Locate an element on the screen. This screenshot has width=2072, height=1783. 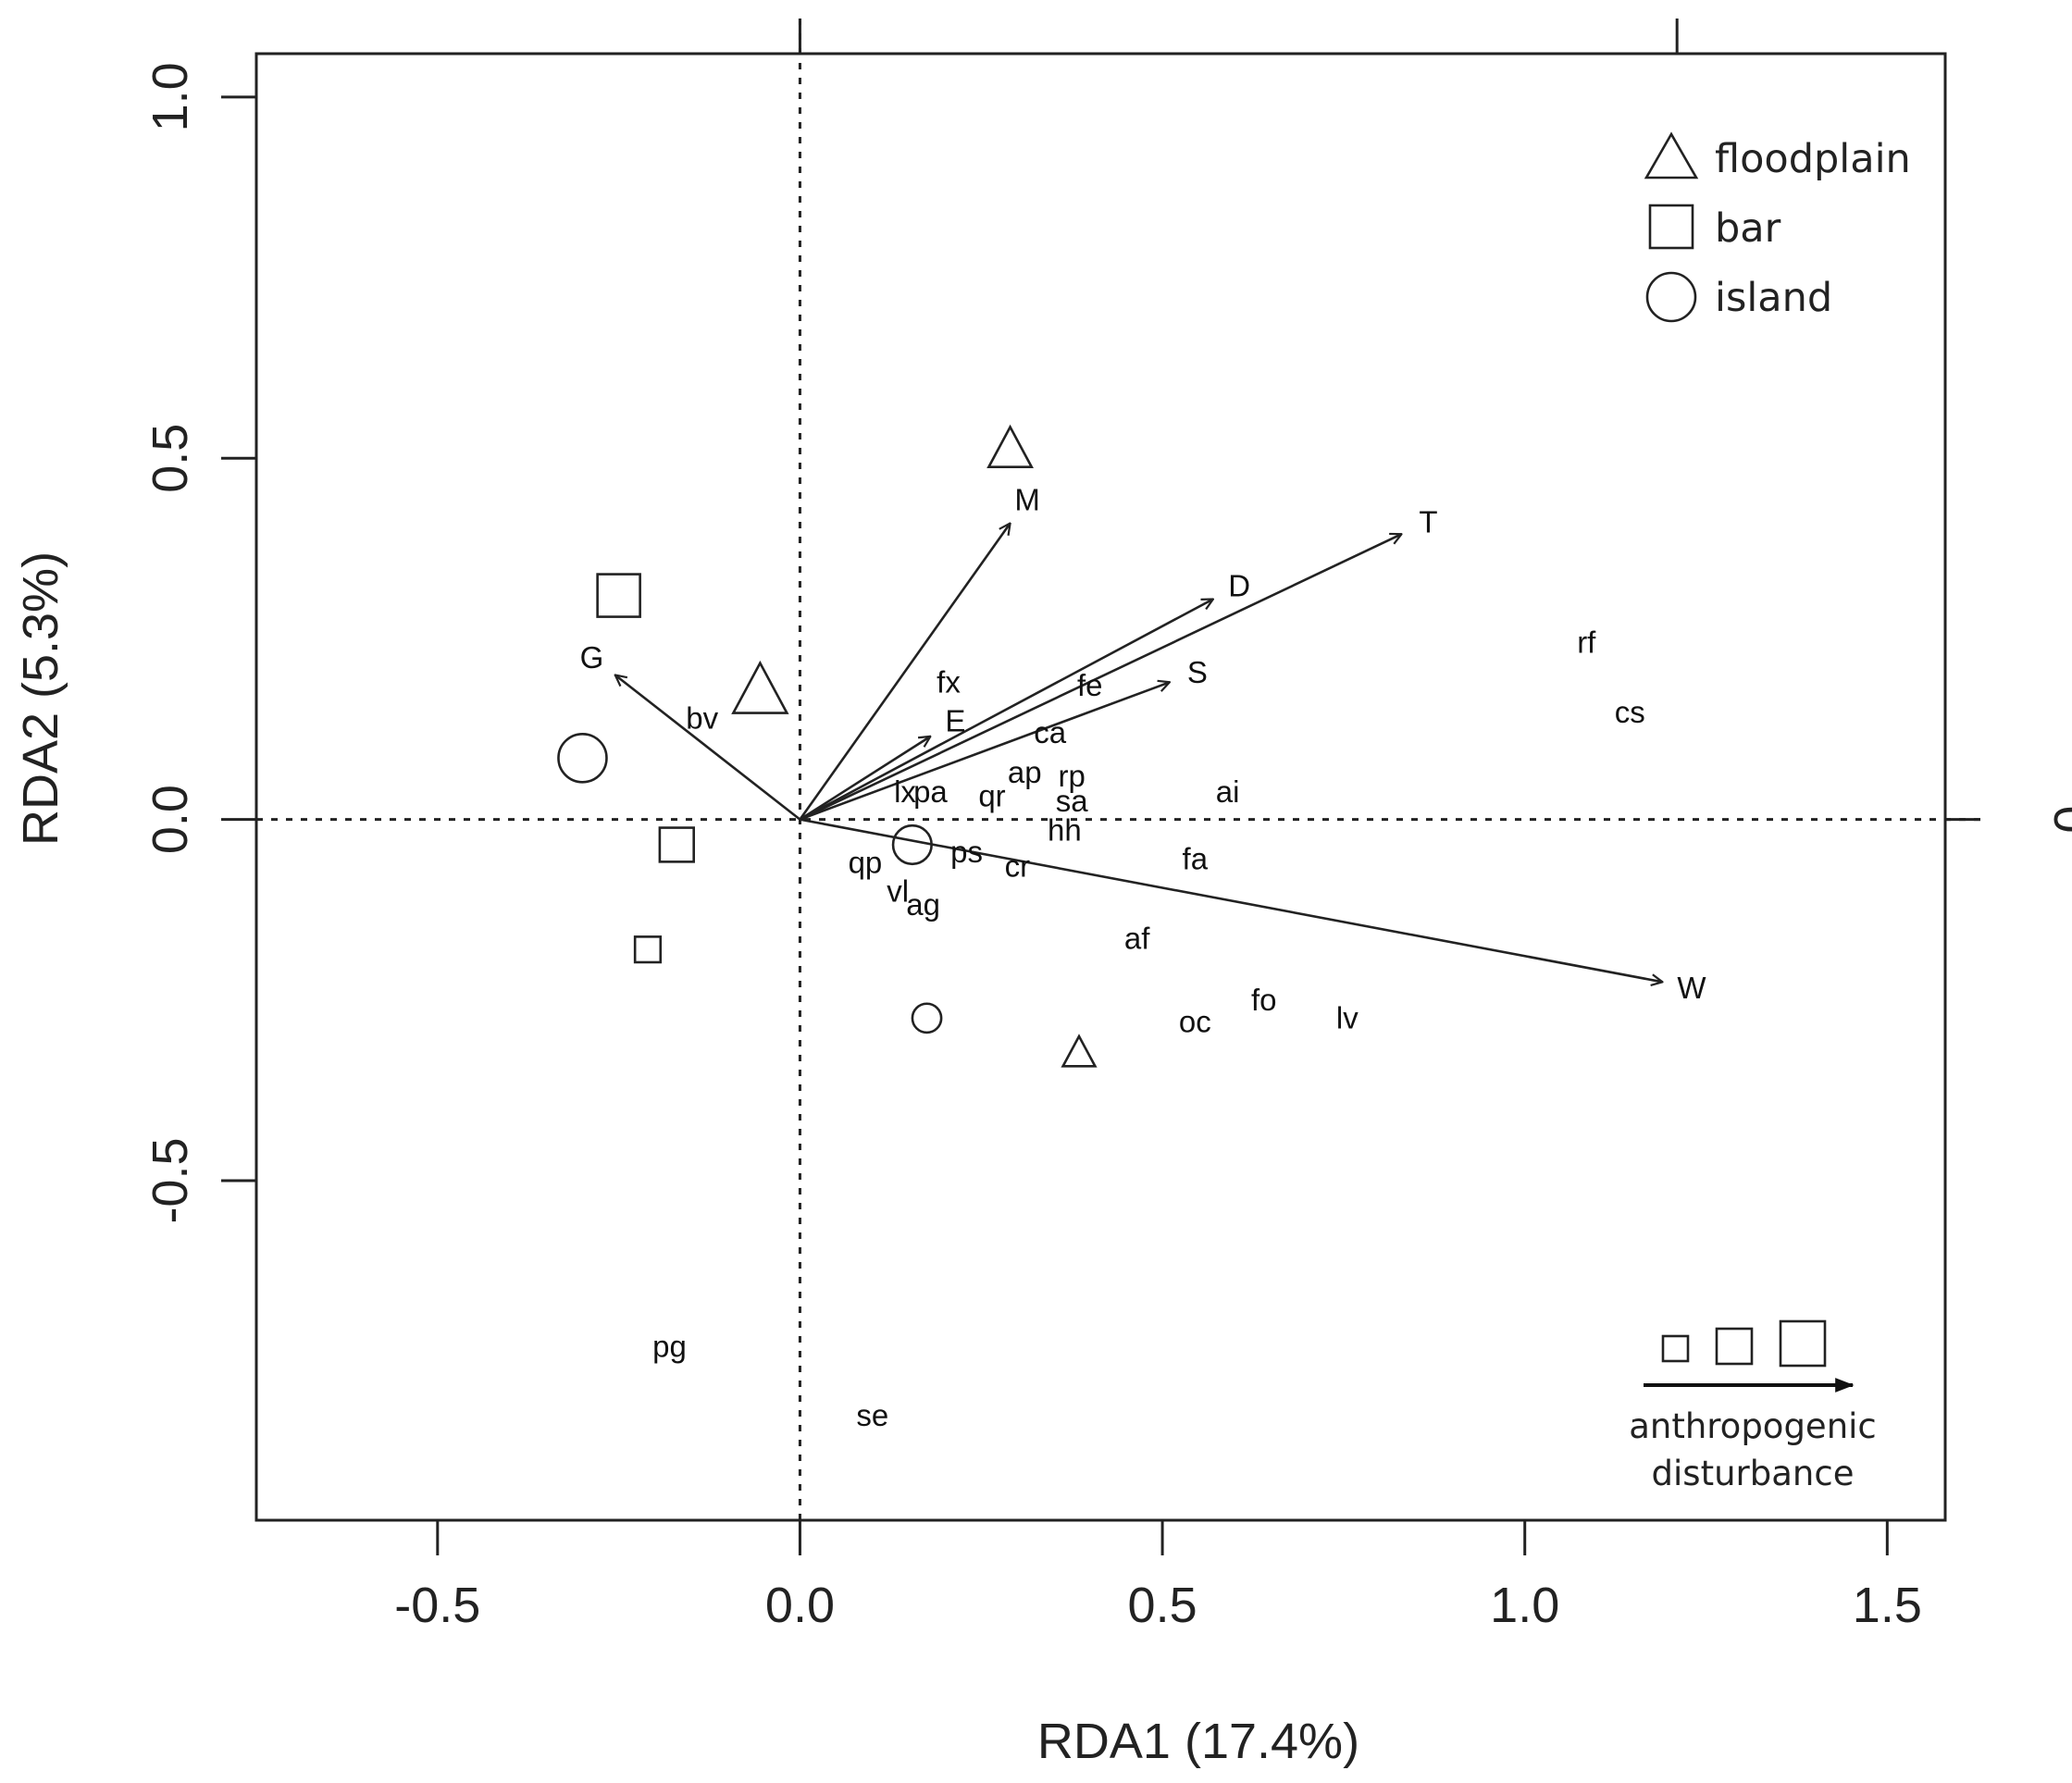
vector-label-t: T is located at coordinates (1428, 522).